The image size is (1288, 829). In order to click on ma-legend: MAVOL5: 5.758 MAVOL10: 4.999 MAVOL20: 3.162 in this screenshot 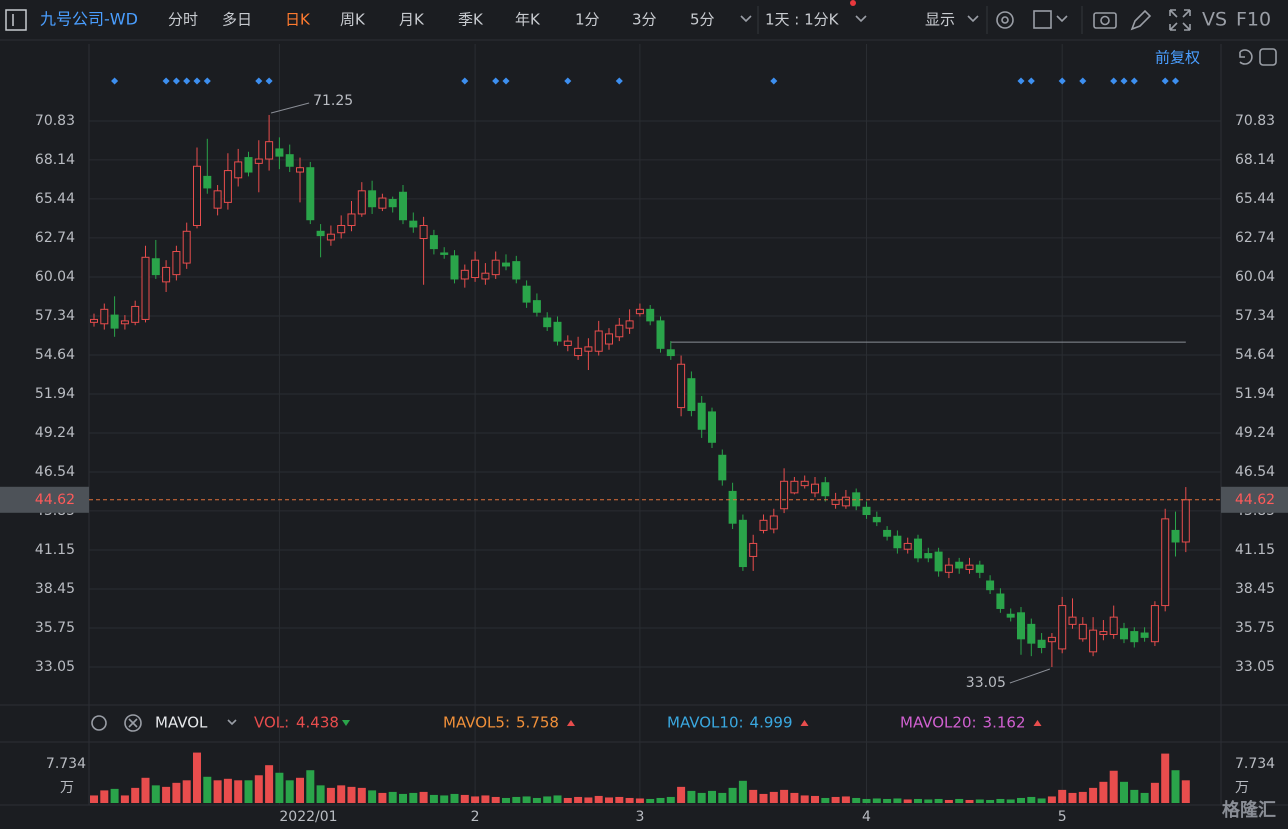, I will do `click(742, 723)`.